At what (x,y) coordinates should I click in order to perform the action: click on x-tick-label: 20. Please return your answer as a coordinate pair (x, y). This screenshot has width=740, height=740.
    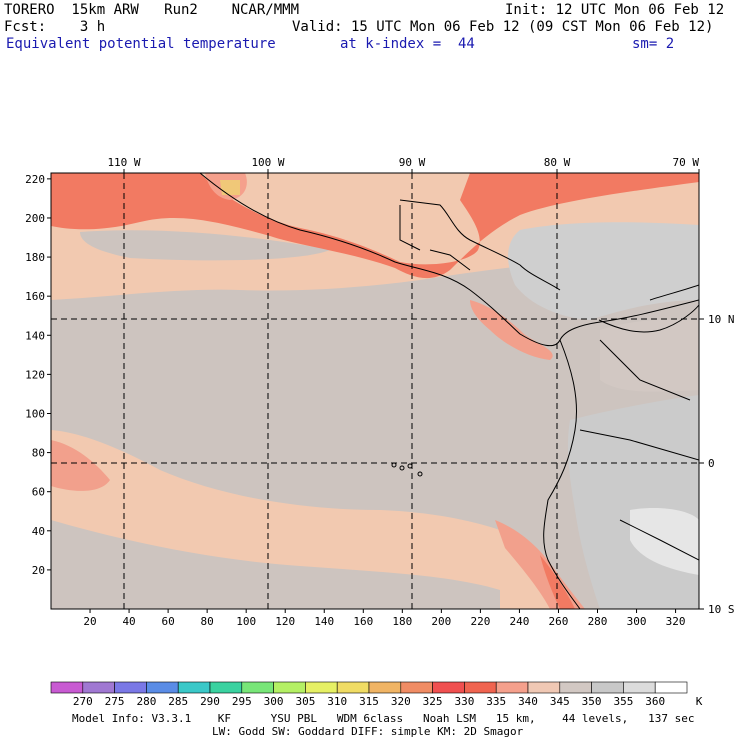
    Looking at the image, I should click on (89, 621).